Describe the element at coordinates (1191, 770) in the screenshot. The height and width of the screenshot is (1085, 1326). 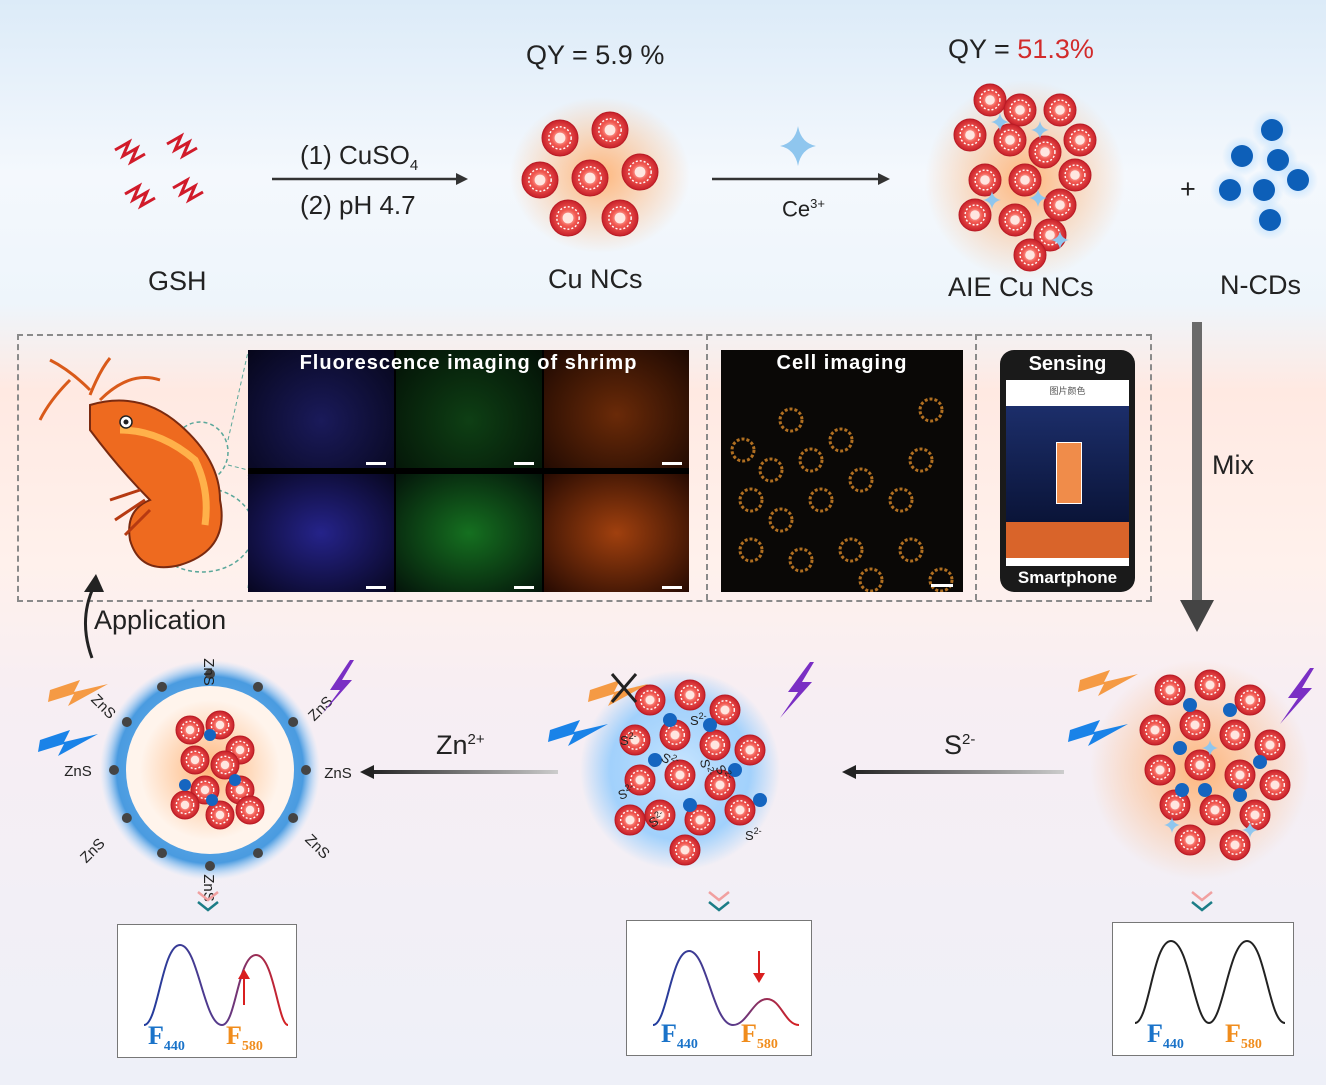
I see `mixed-probe` at that location.